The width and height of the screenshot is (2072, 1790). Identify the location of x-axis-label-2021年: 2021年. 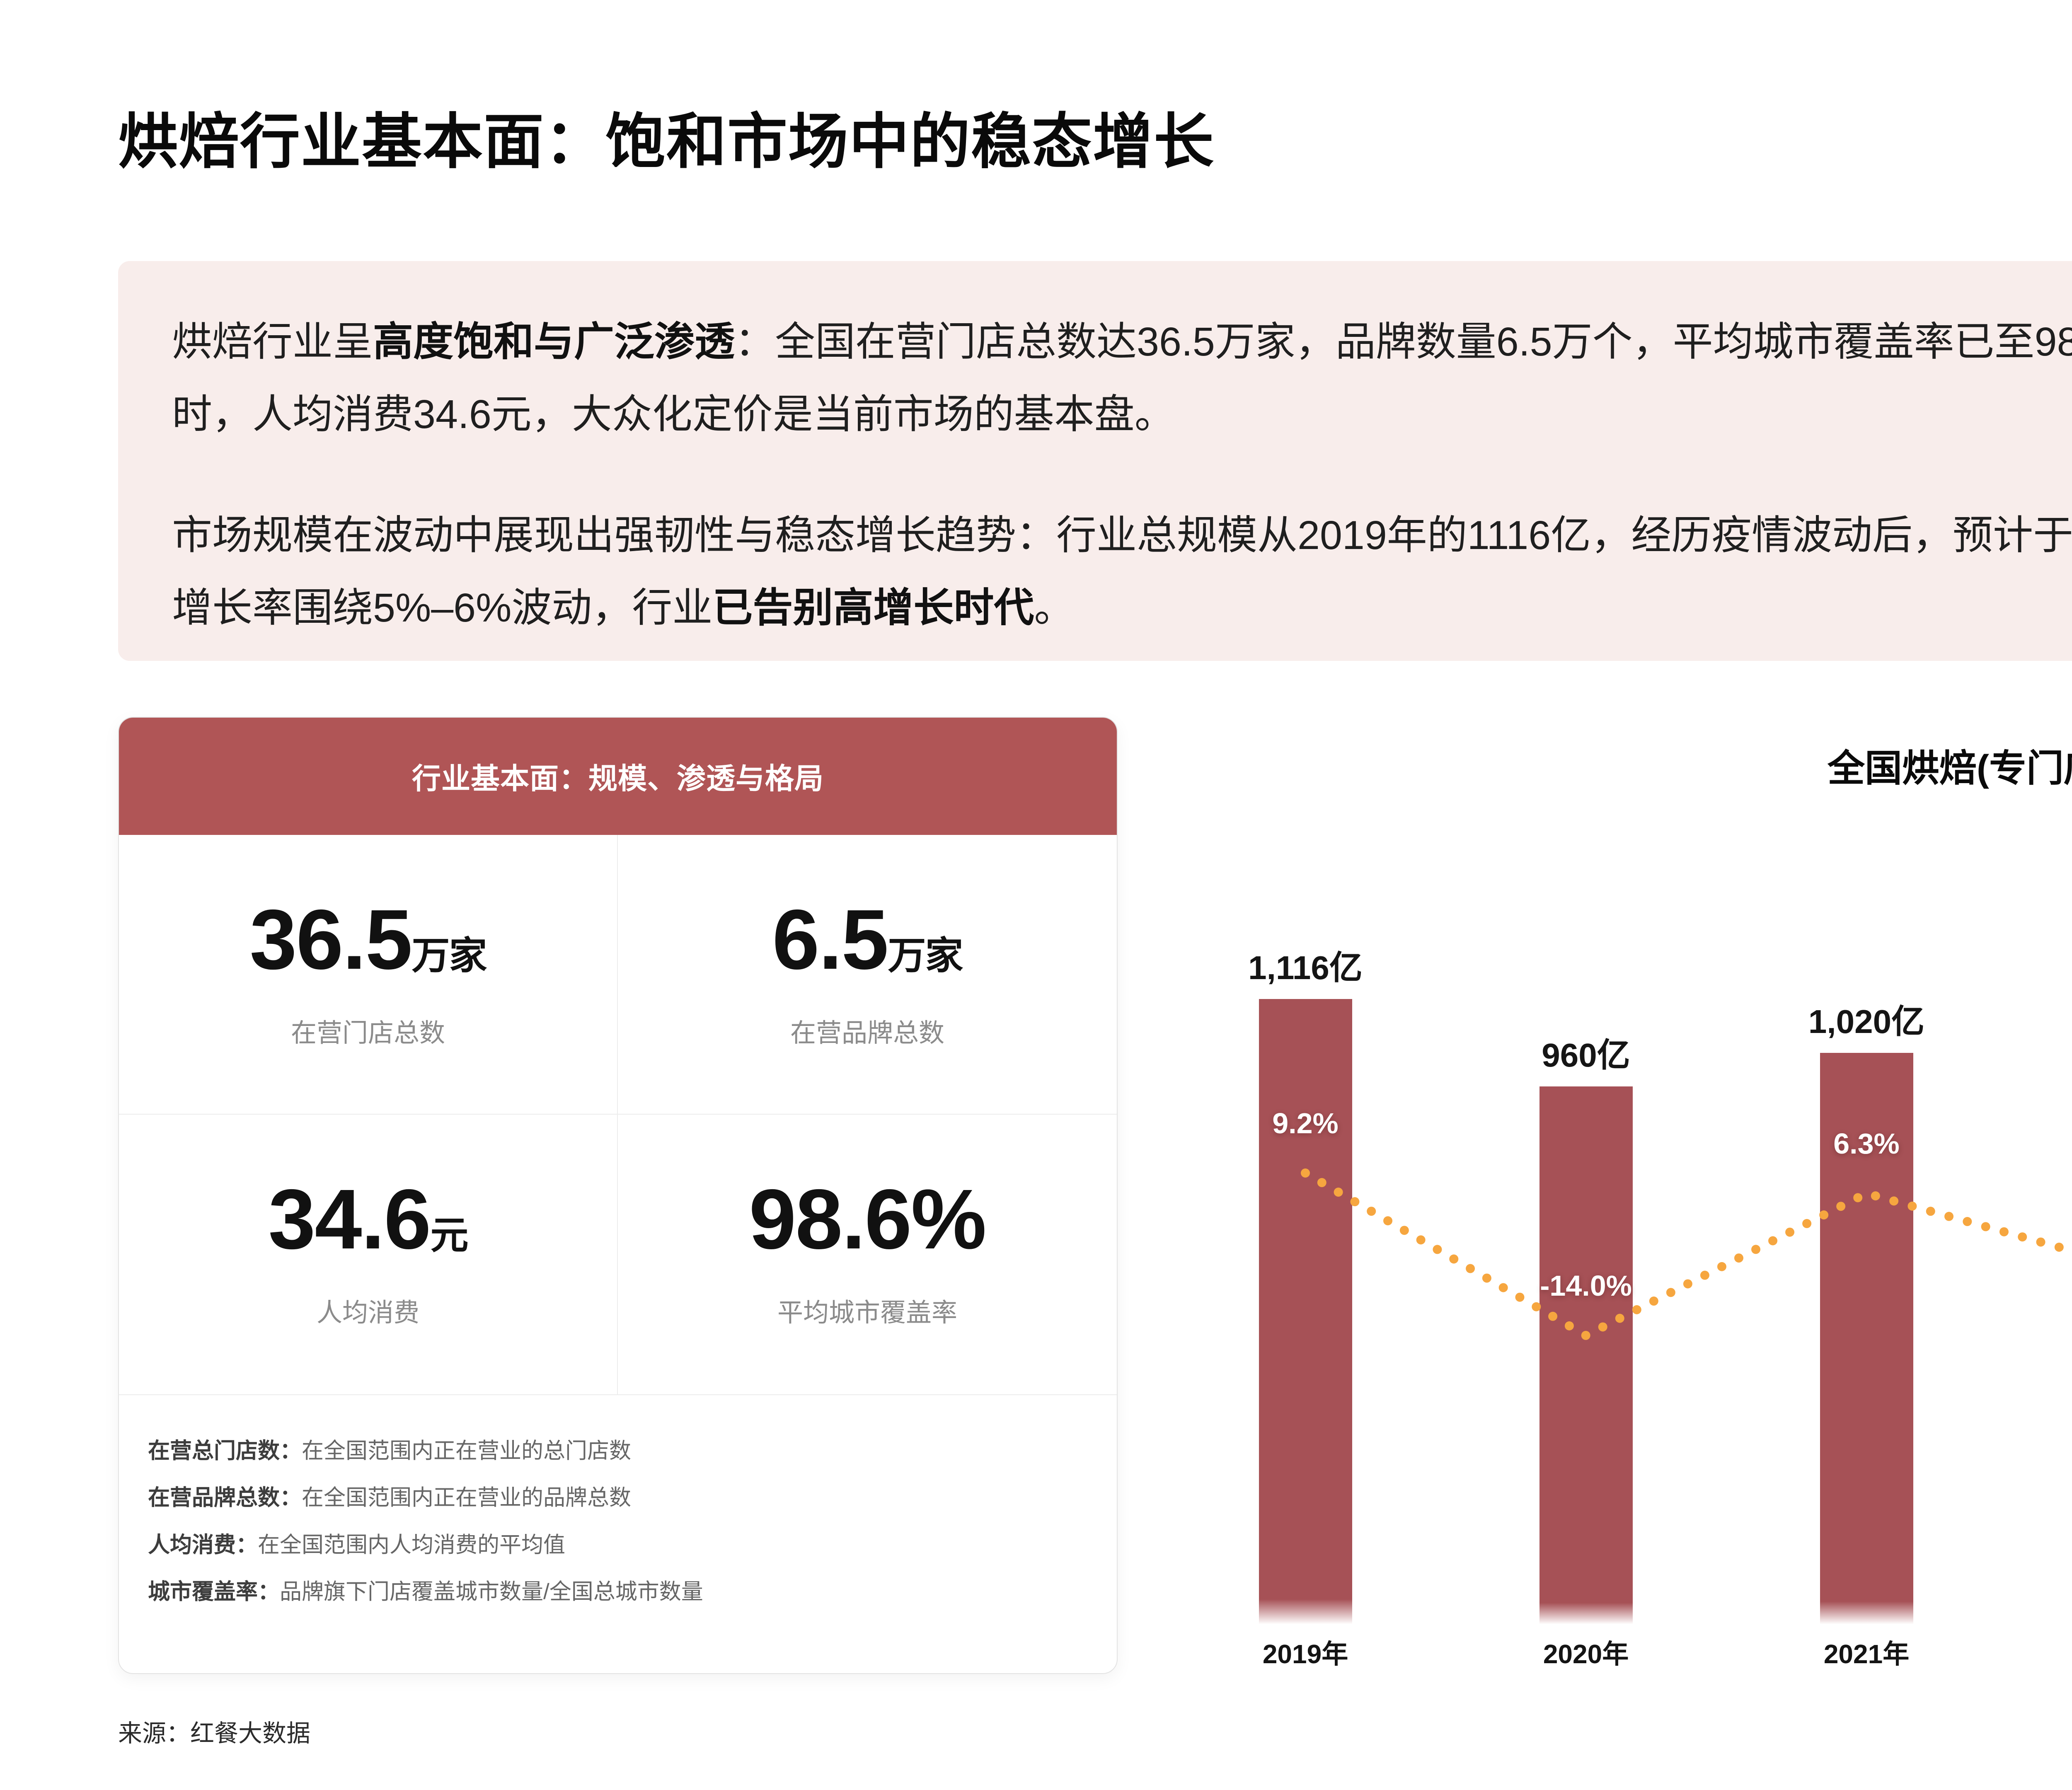
(1866, 1654).